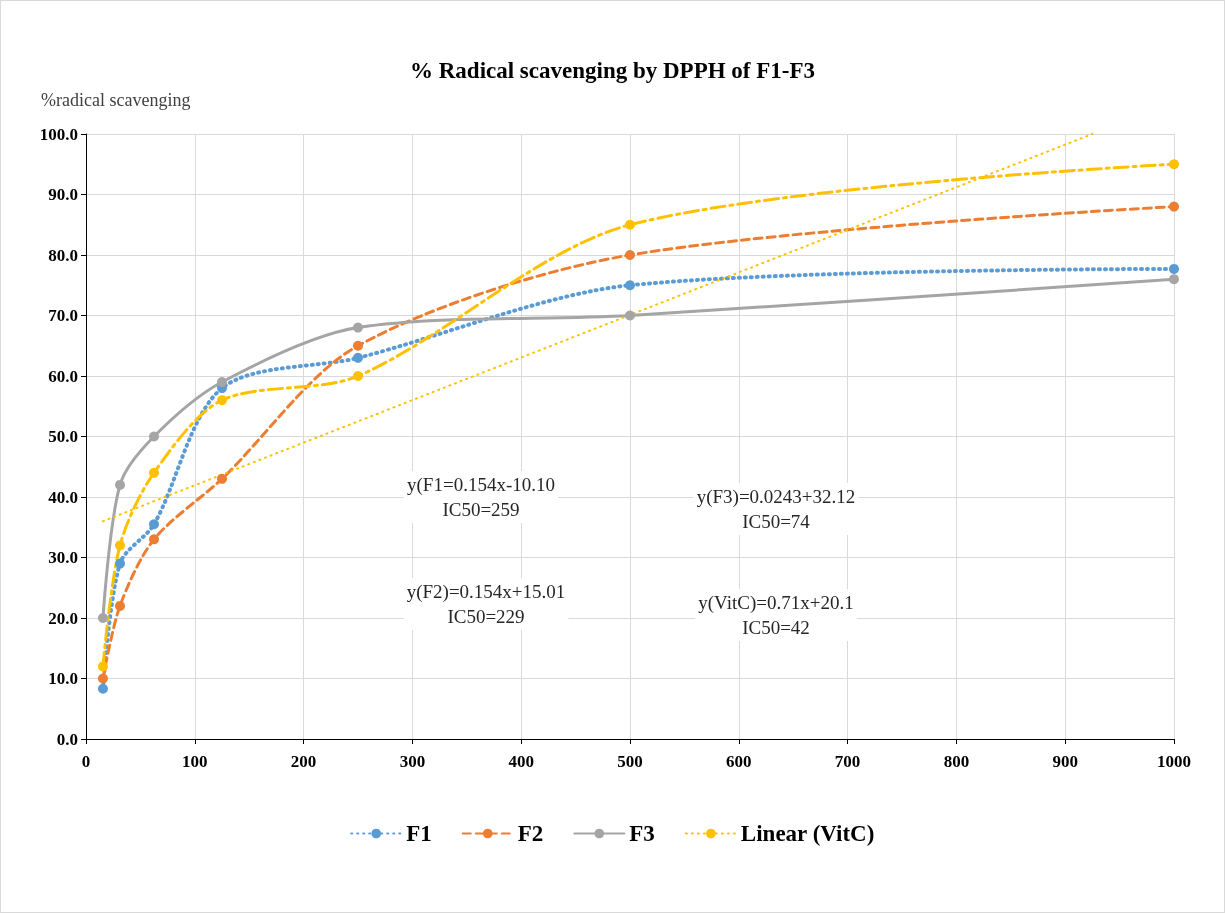  Describe the element at coordinates (776, 509) in the screenshot. I see `annotation: y(F3)=0.0243+32.12 IC50=74` at that location.